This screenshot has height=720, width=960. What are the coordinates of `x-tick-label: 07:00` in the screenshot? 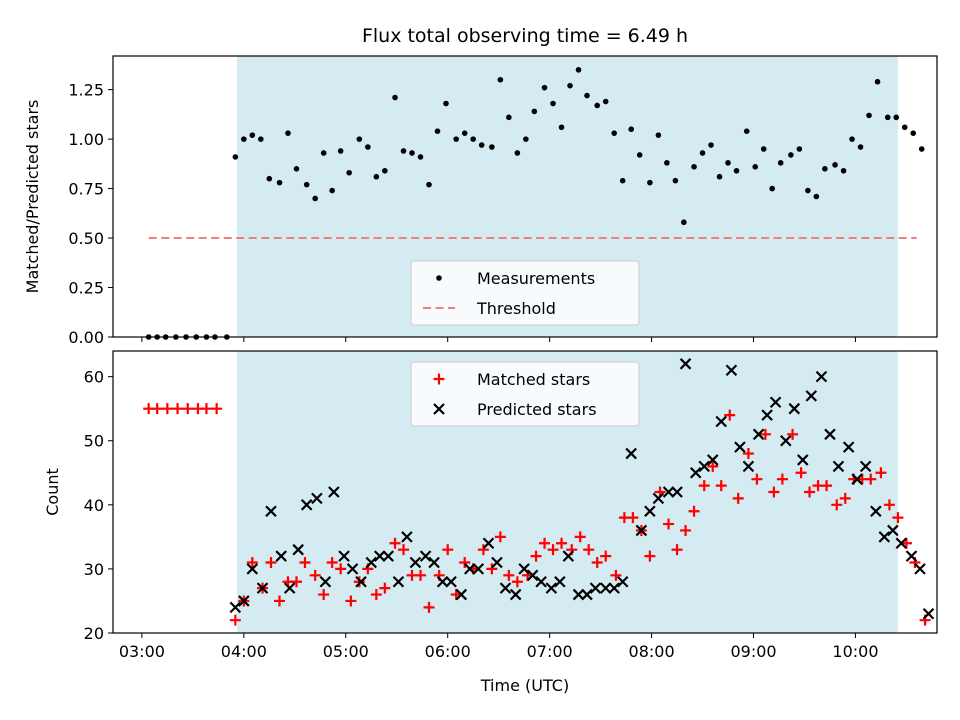 It's located at (550, 651).